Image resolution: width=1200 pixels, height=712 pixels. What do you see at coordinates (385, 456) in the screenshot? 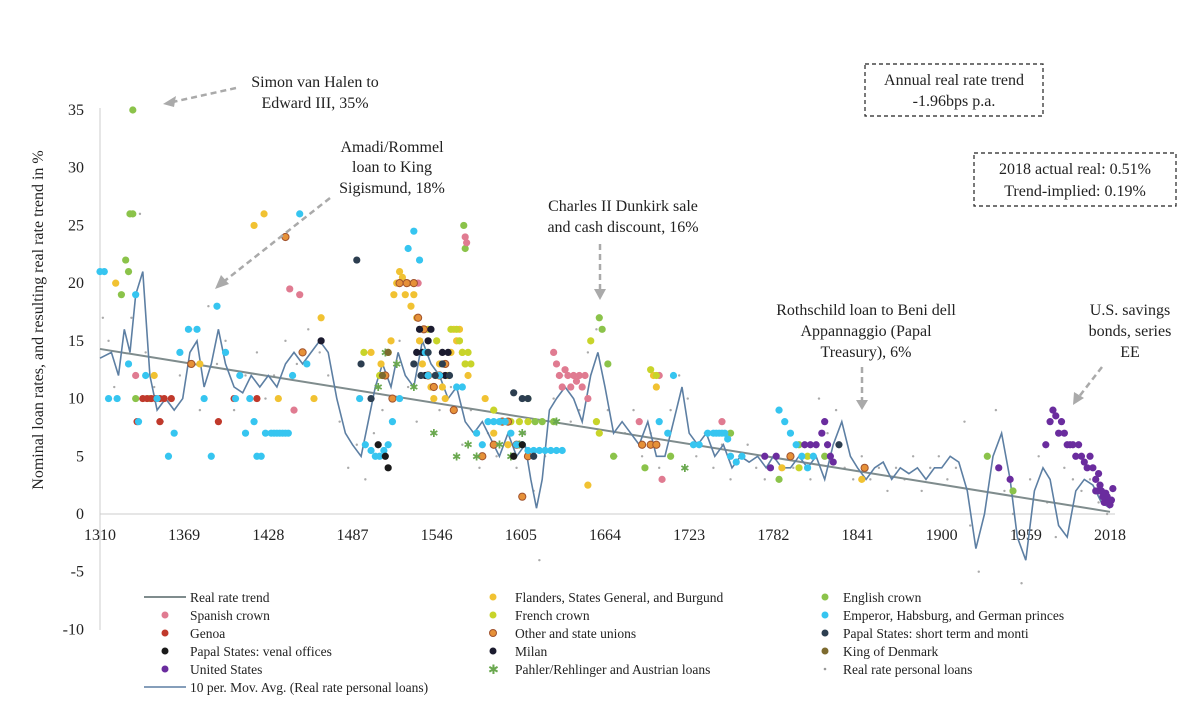
I see `point-papal_venal` at bounding box center [385, 456].